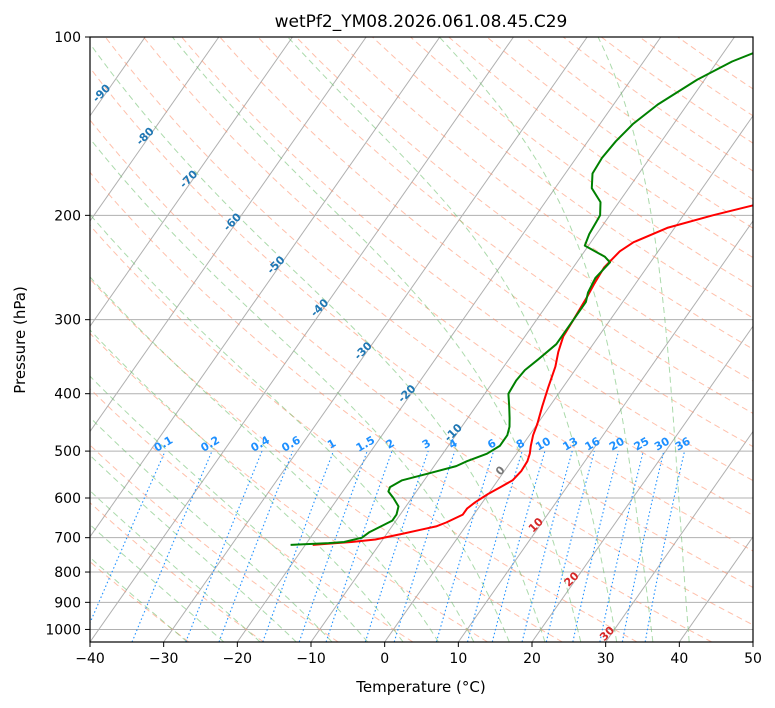  Describe the element at coordinates (20, 340) in the screenshot. I see `y-axis-title: Pressure (hPa)` at that location.